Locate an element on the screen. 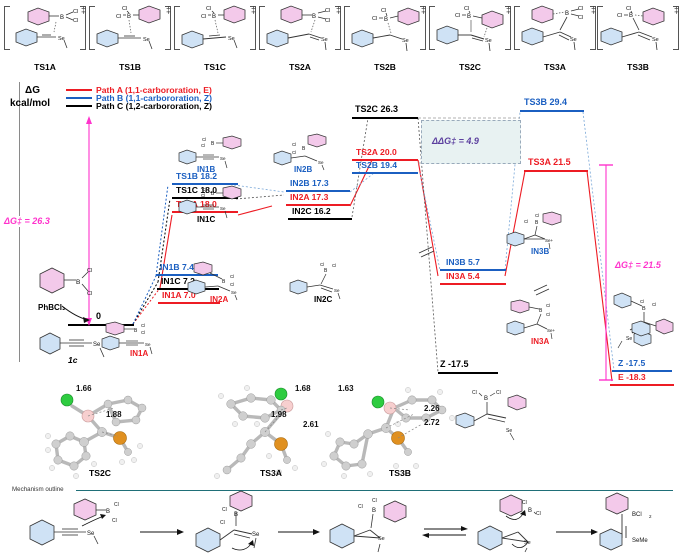 The image size is (683, 553). level-bar-ts3b is located at coordinates (552, 111).